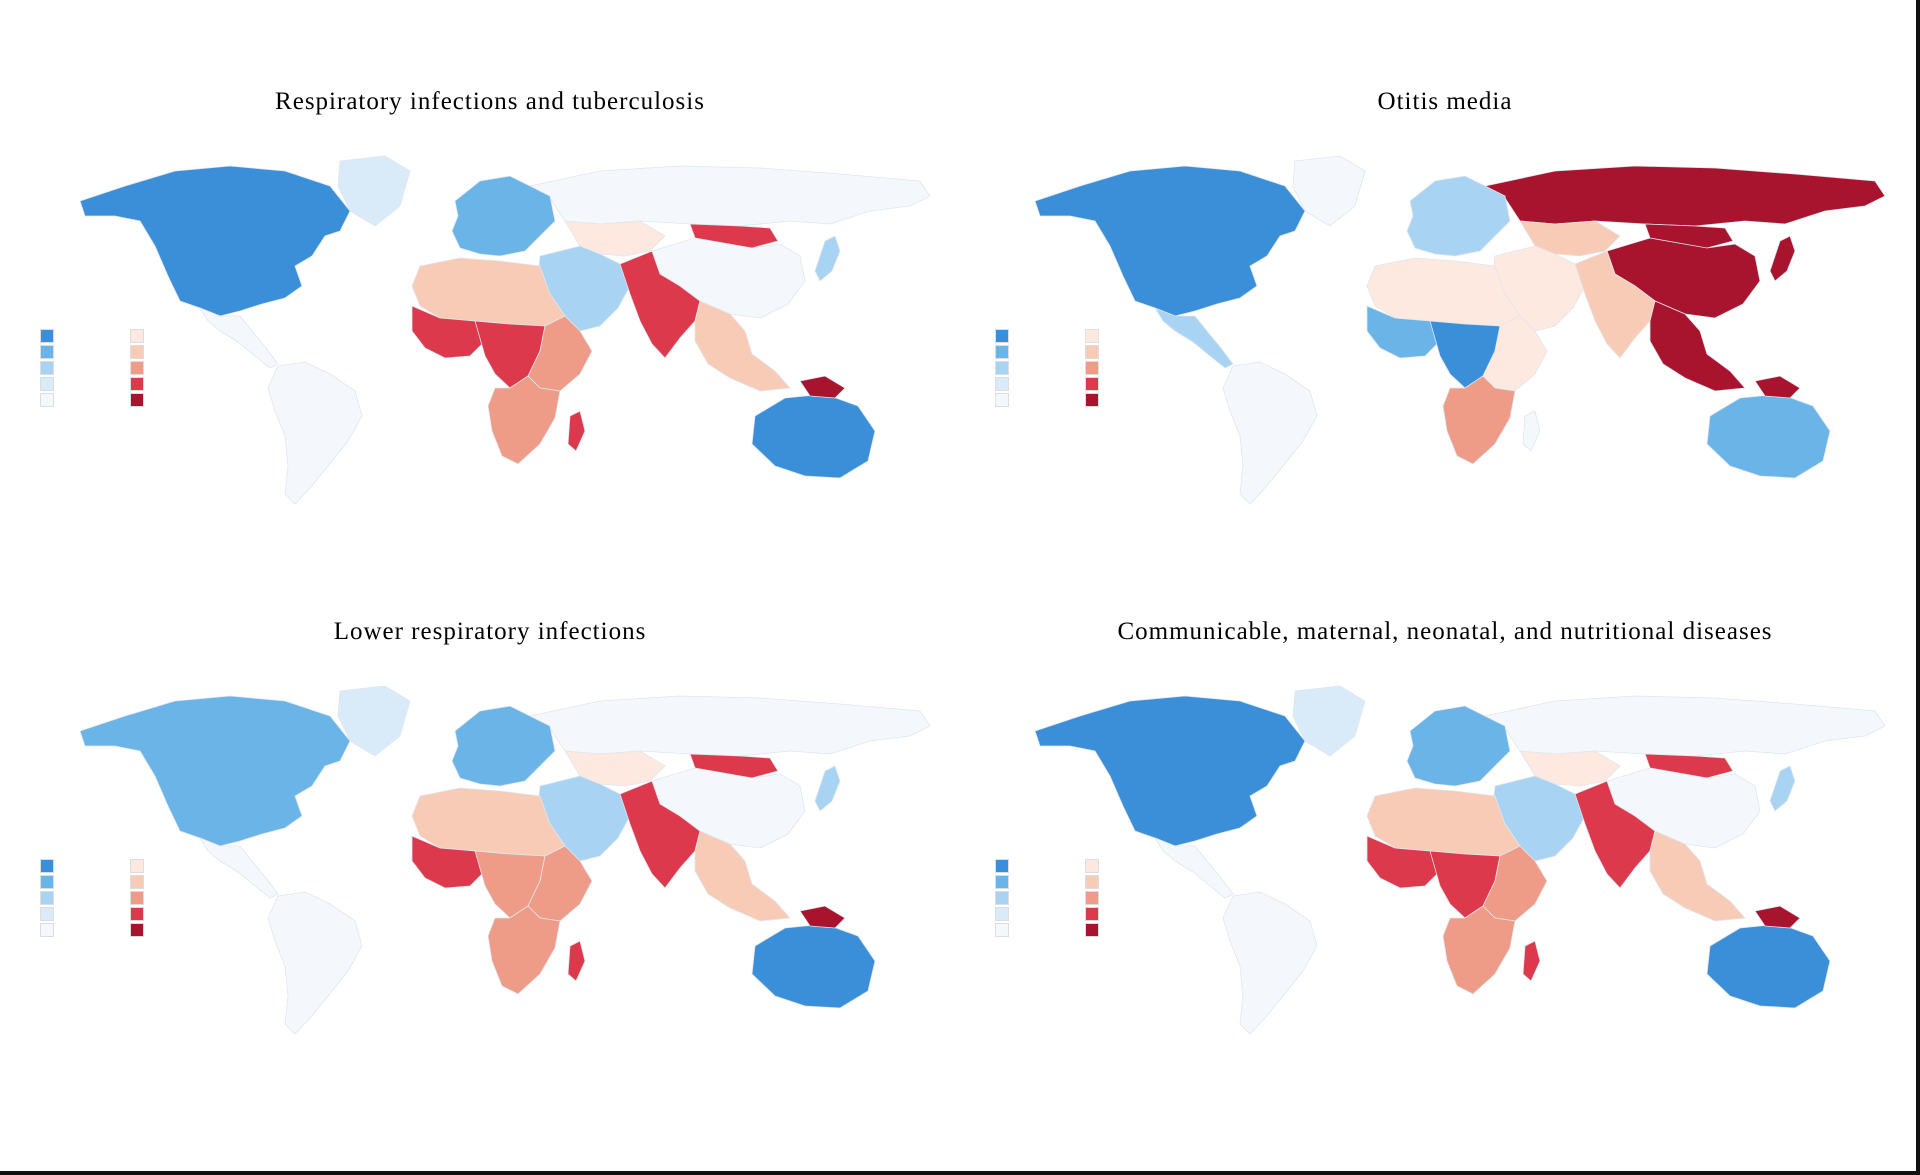 The image size is (1920, 1175). What do you see at coordinates (490, 101) in the screenshot?
I see `panel-title: Respiratory infections and tuberculosis` at bounding box center [490, 101].